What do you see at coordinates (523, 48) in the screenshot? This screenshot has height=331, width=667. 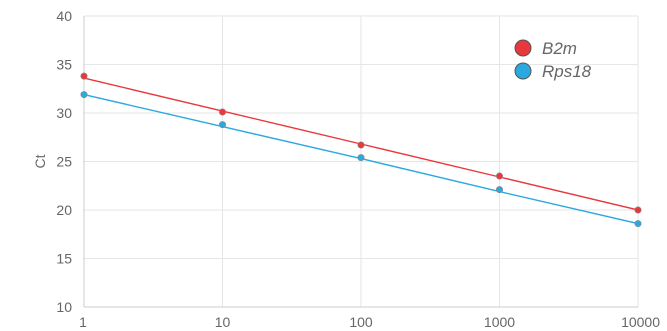 I see `legend-marker-b2m` at bounding box center [523, 48].